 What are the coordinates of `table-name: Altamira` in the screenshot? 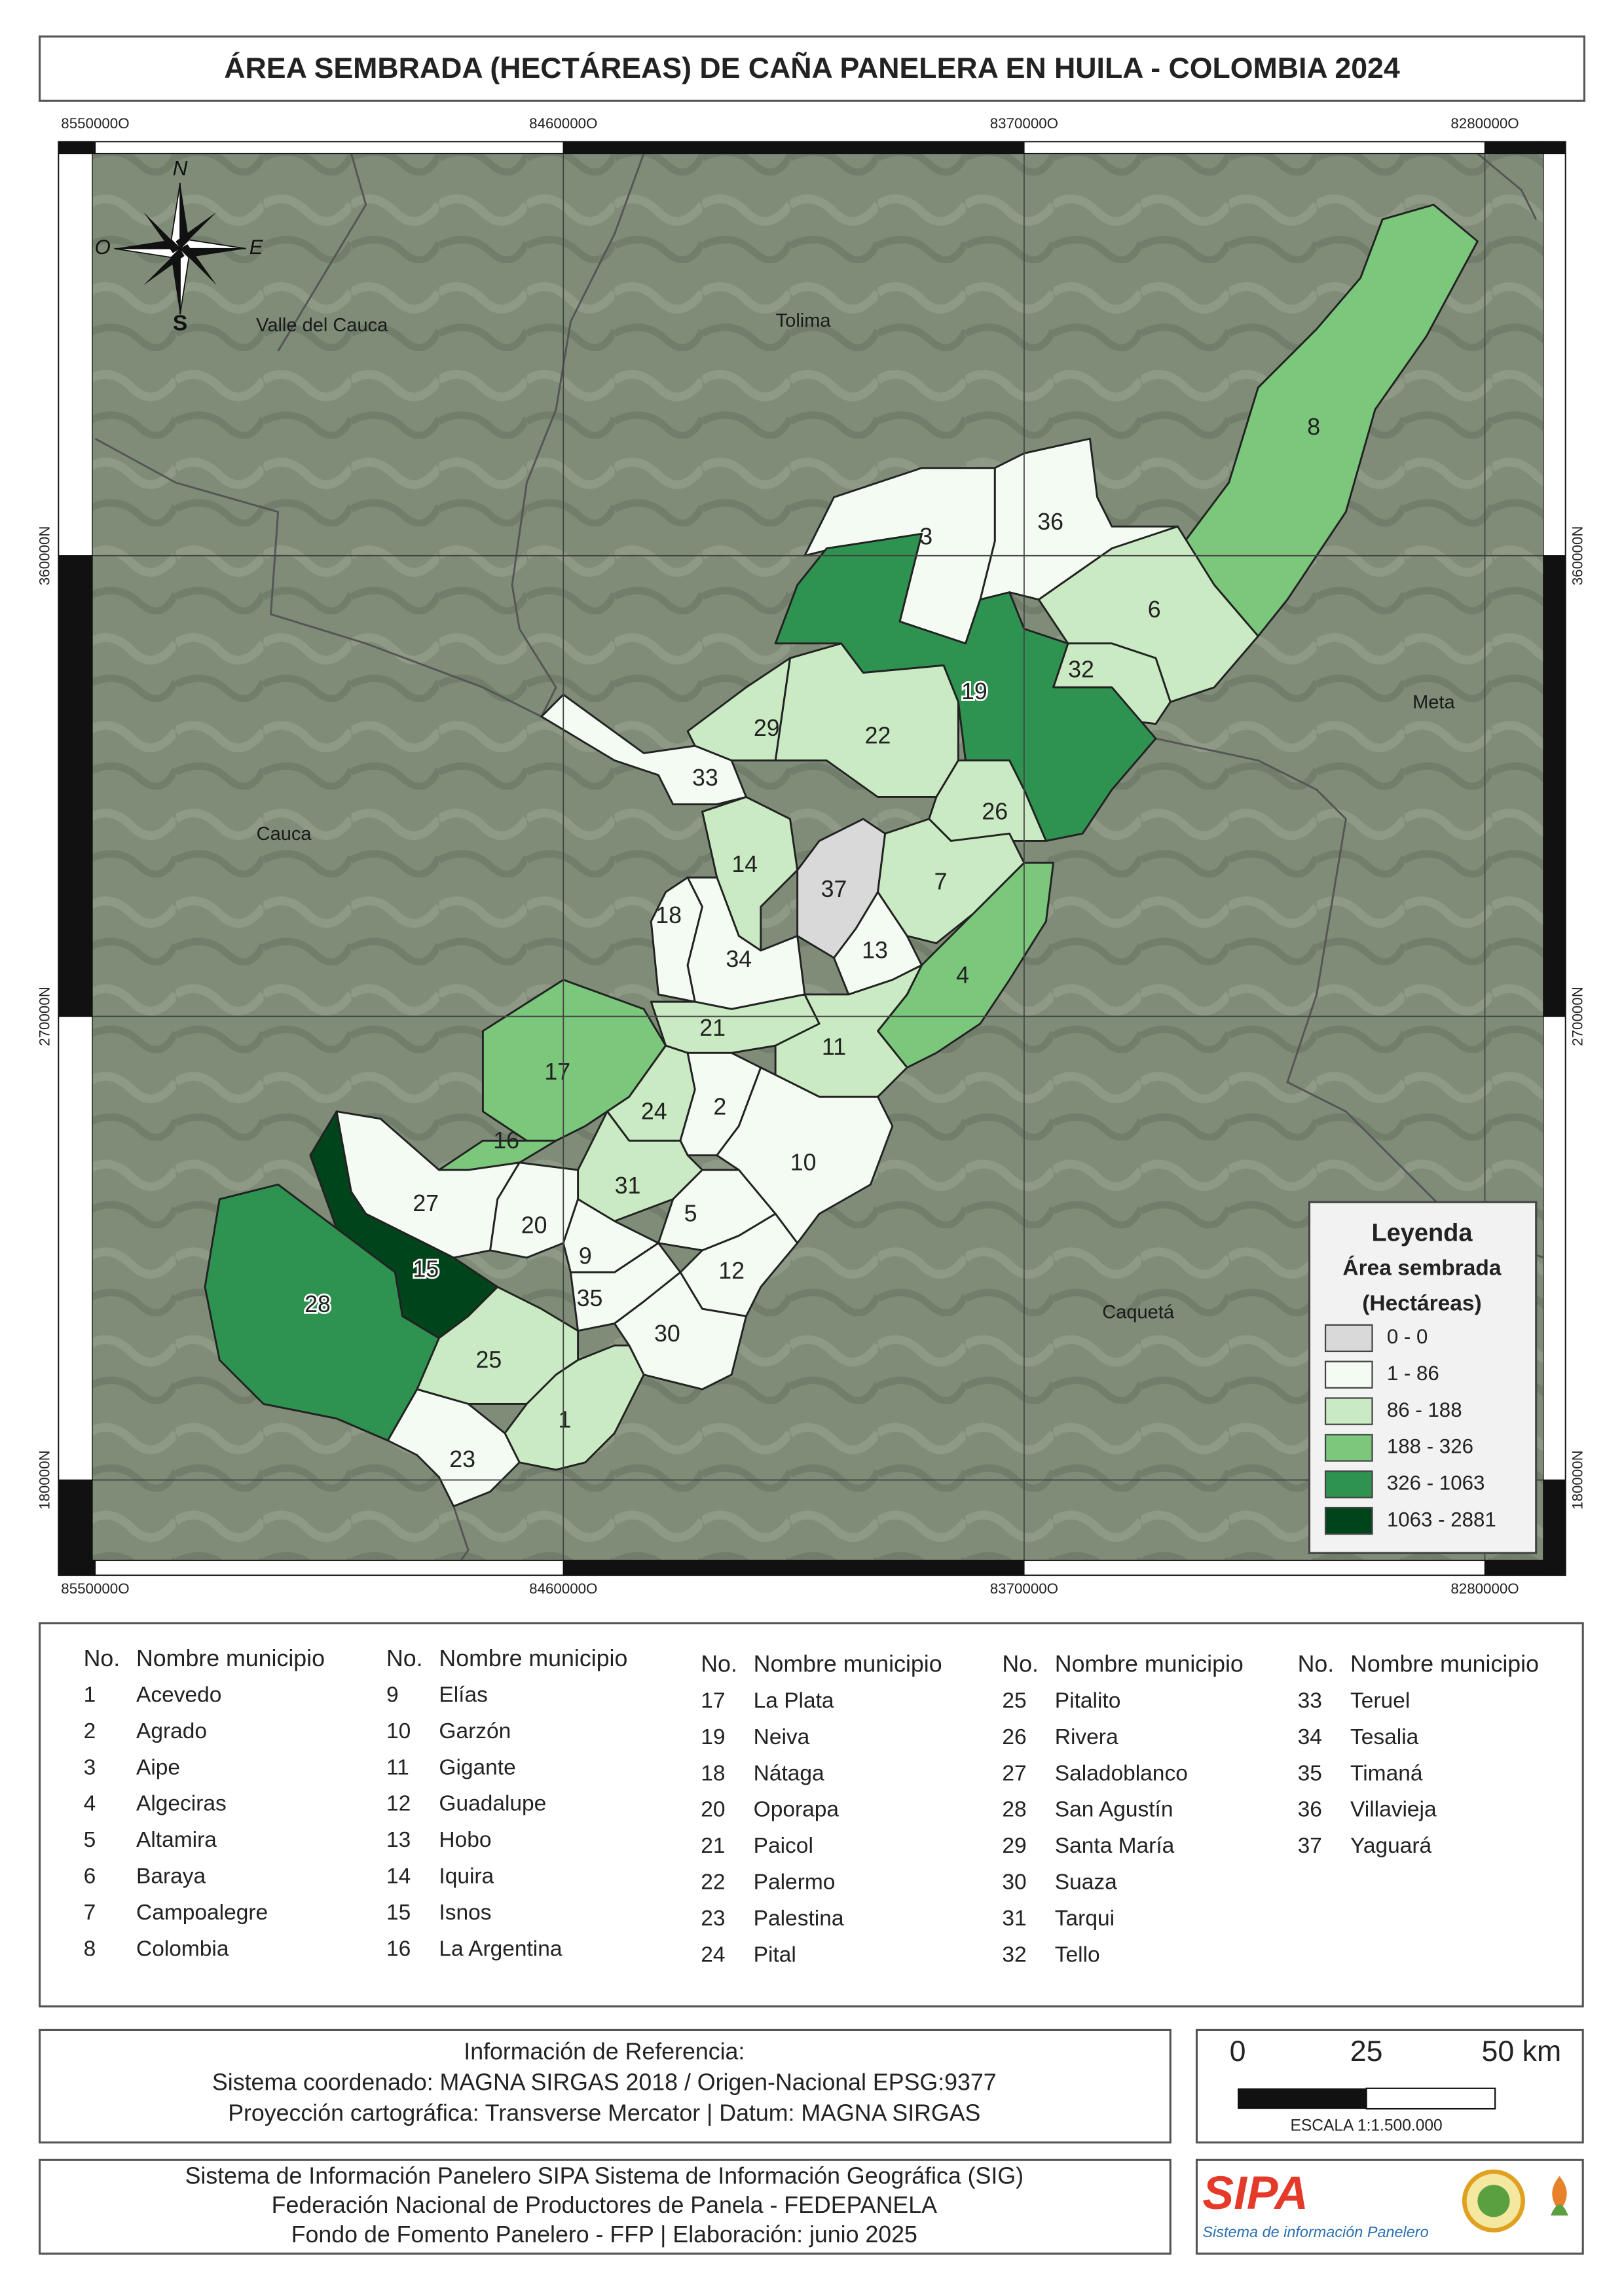 It's located at (176, 1840).